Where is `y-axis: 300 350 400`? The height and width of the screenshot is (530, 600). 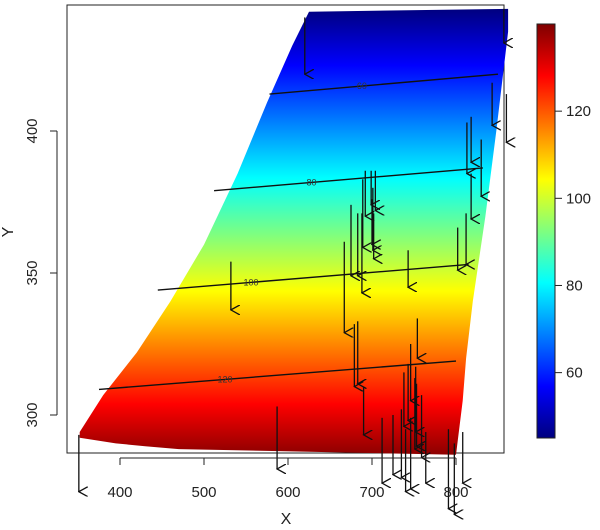 y-axis: 300 350 400 is located at coordinates (41, 273).